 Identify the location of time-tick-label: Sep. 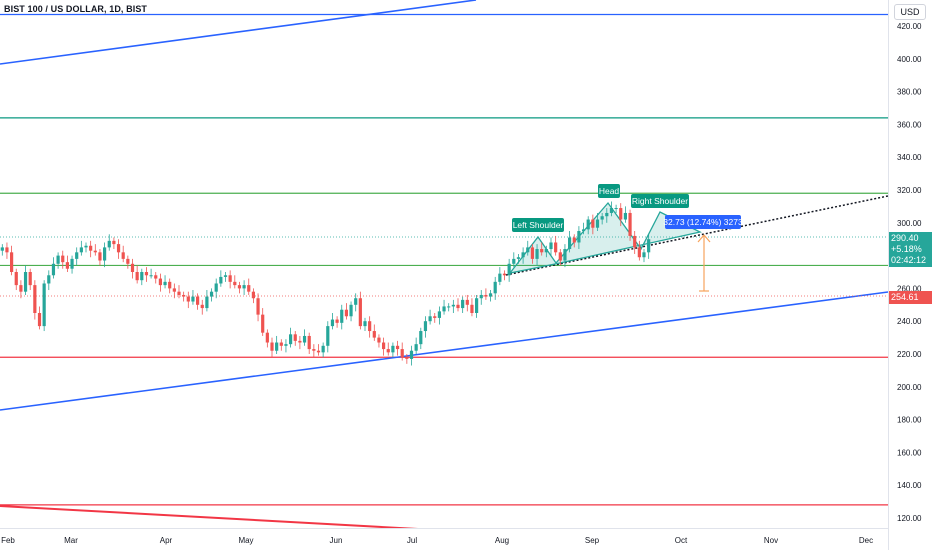
(592, 540).